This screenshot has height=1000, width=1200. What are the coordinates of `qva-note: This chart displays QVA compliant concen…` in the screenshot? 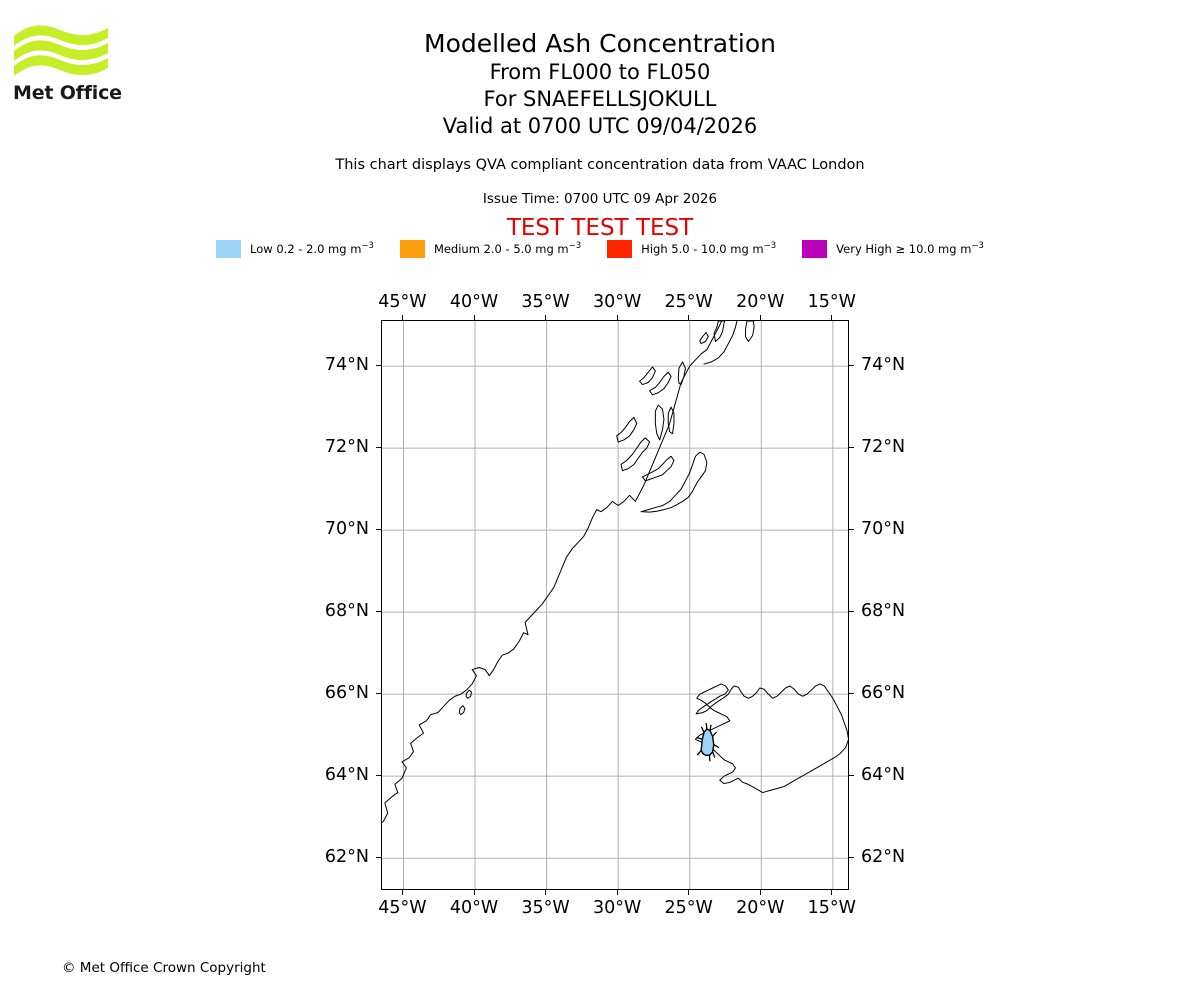 It's located at (600, 165).